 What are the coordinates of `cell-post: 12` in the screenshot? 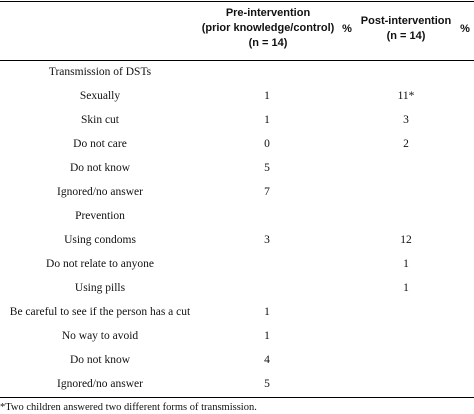 It's located at (406, 240).